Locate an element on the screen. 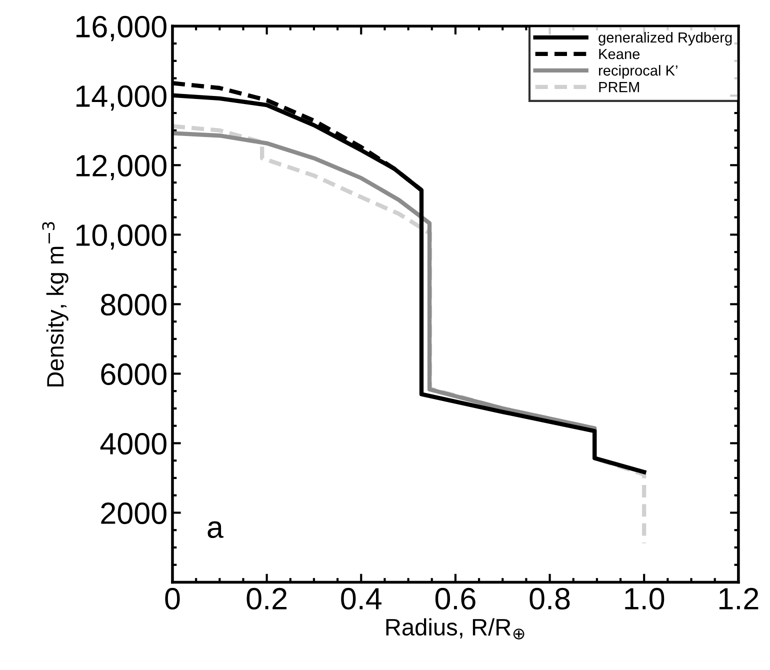  y-tick-label: 14,000 is located at coordinates (121, 98).